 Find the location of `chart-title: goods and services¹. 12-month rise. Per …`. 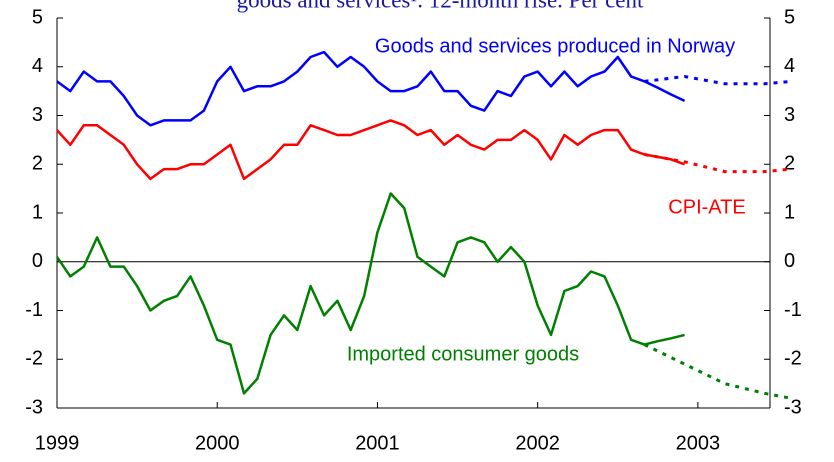

chart-title: goods and services¹. 12-month rise. Per … is located at coordinates (440, 6).